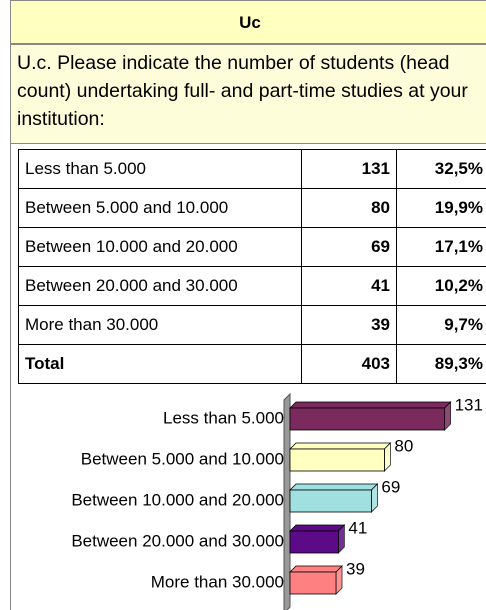  Describe the element at coordinates (287, 501) in the screenshot. I see `axis-wall` at that location.